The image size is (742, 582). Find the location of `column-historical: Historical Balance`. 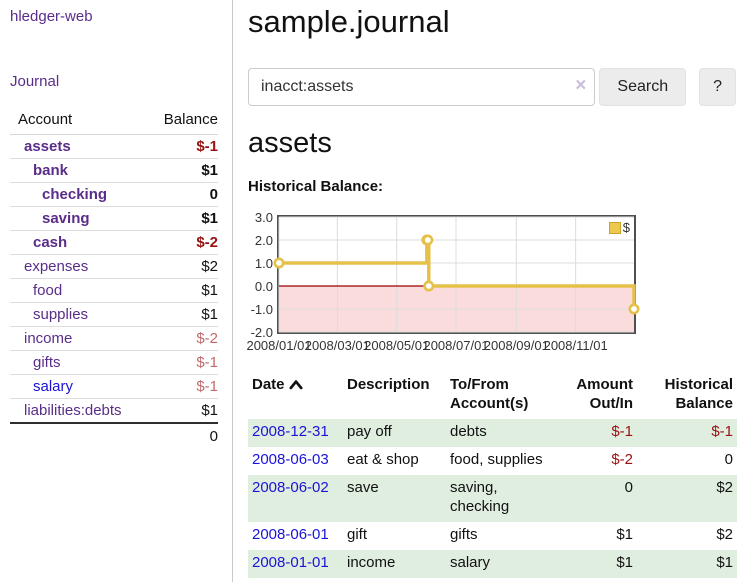

column-historical: Historical Balance is located at coordinates (698, 394).